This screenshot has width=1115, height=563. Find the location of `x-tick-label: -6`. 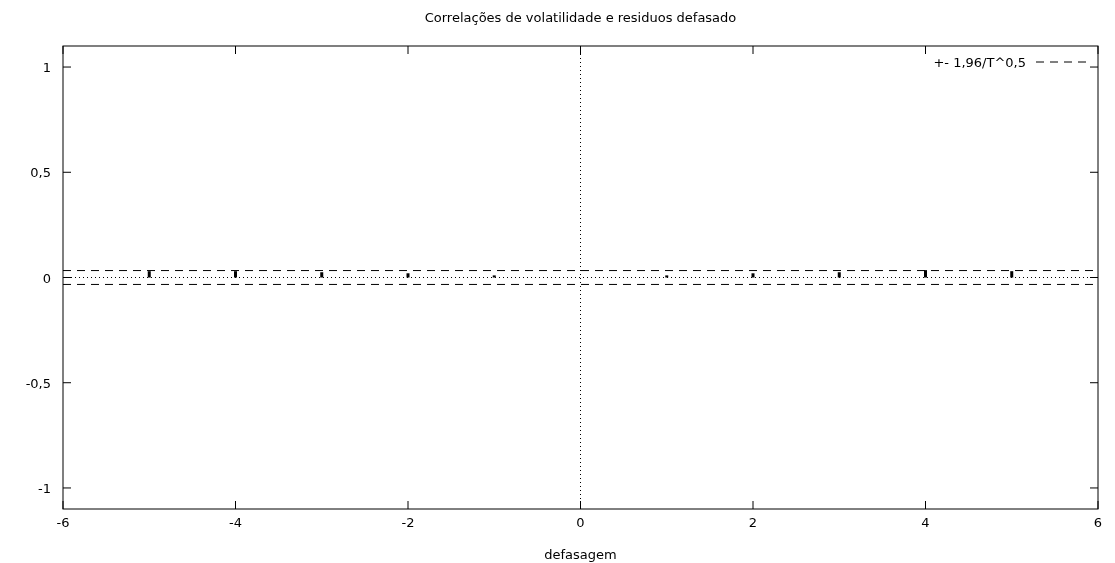

x-tick-label: -6 is located at coordinates (63, 522).